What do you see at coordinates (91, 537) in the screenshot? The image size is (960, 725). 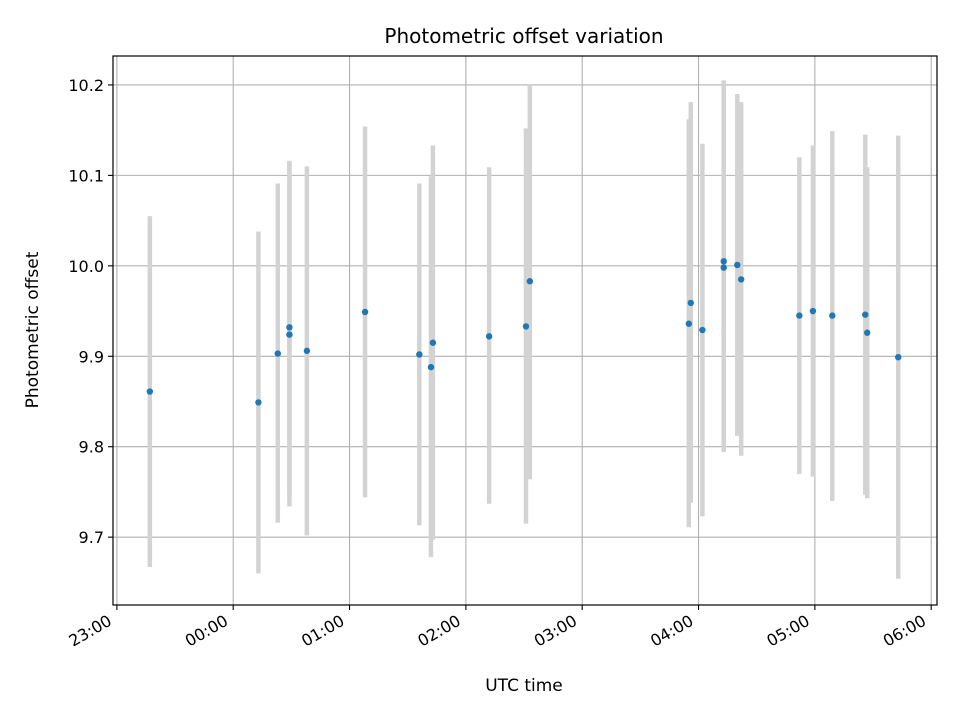 I see `y-tick-label: 9.7` at bounding box center [91, 537].